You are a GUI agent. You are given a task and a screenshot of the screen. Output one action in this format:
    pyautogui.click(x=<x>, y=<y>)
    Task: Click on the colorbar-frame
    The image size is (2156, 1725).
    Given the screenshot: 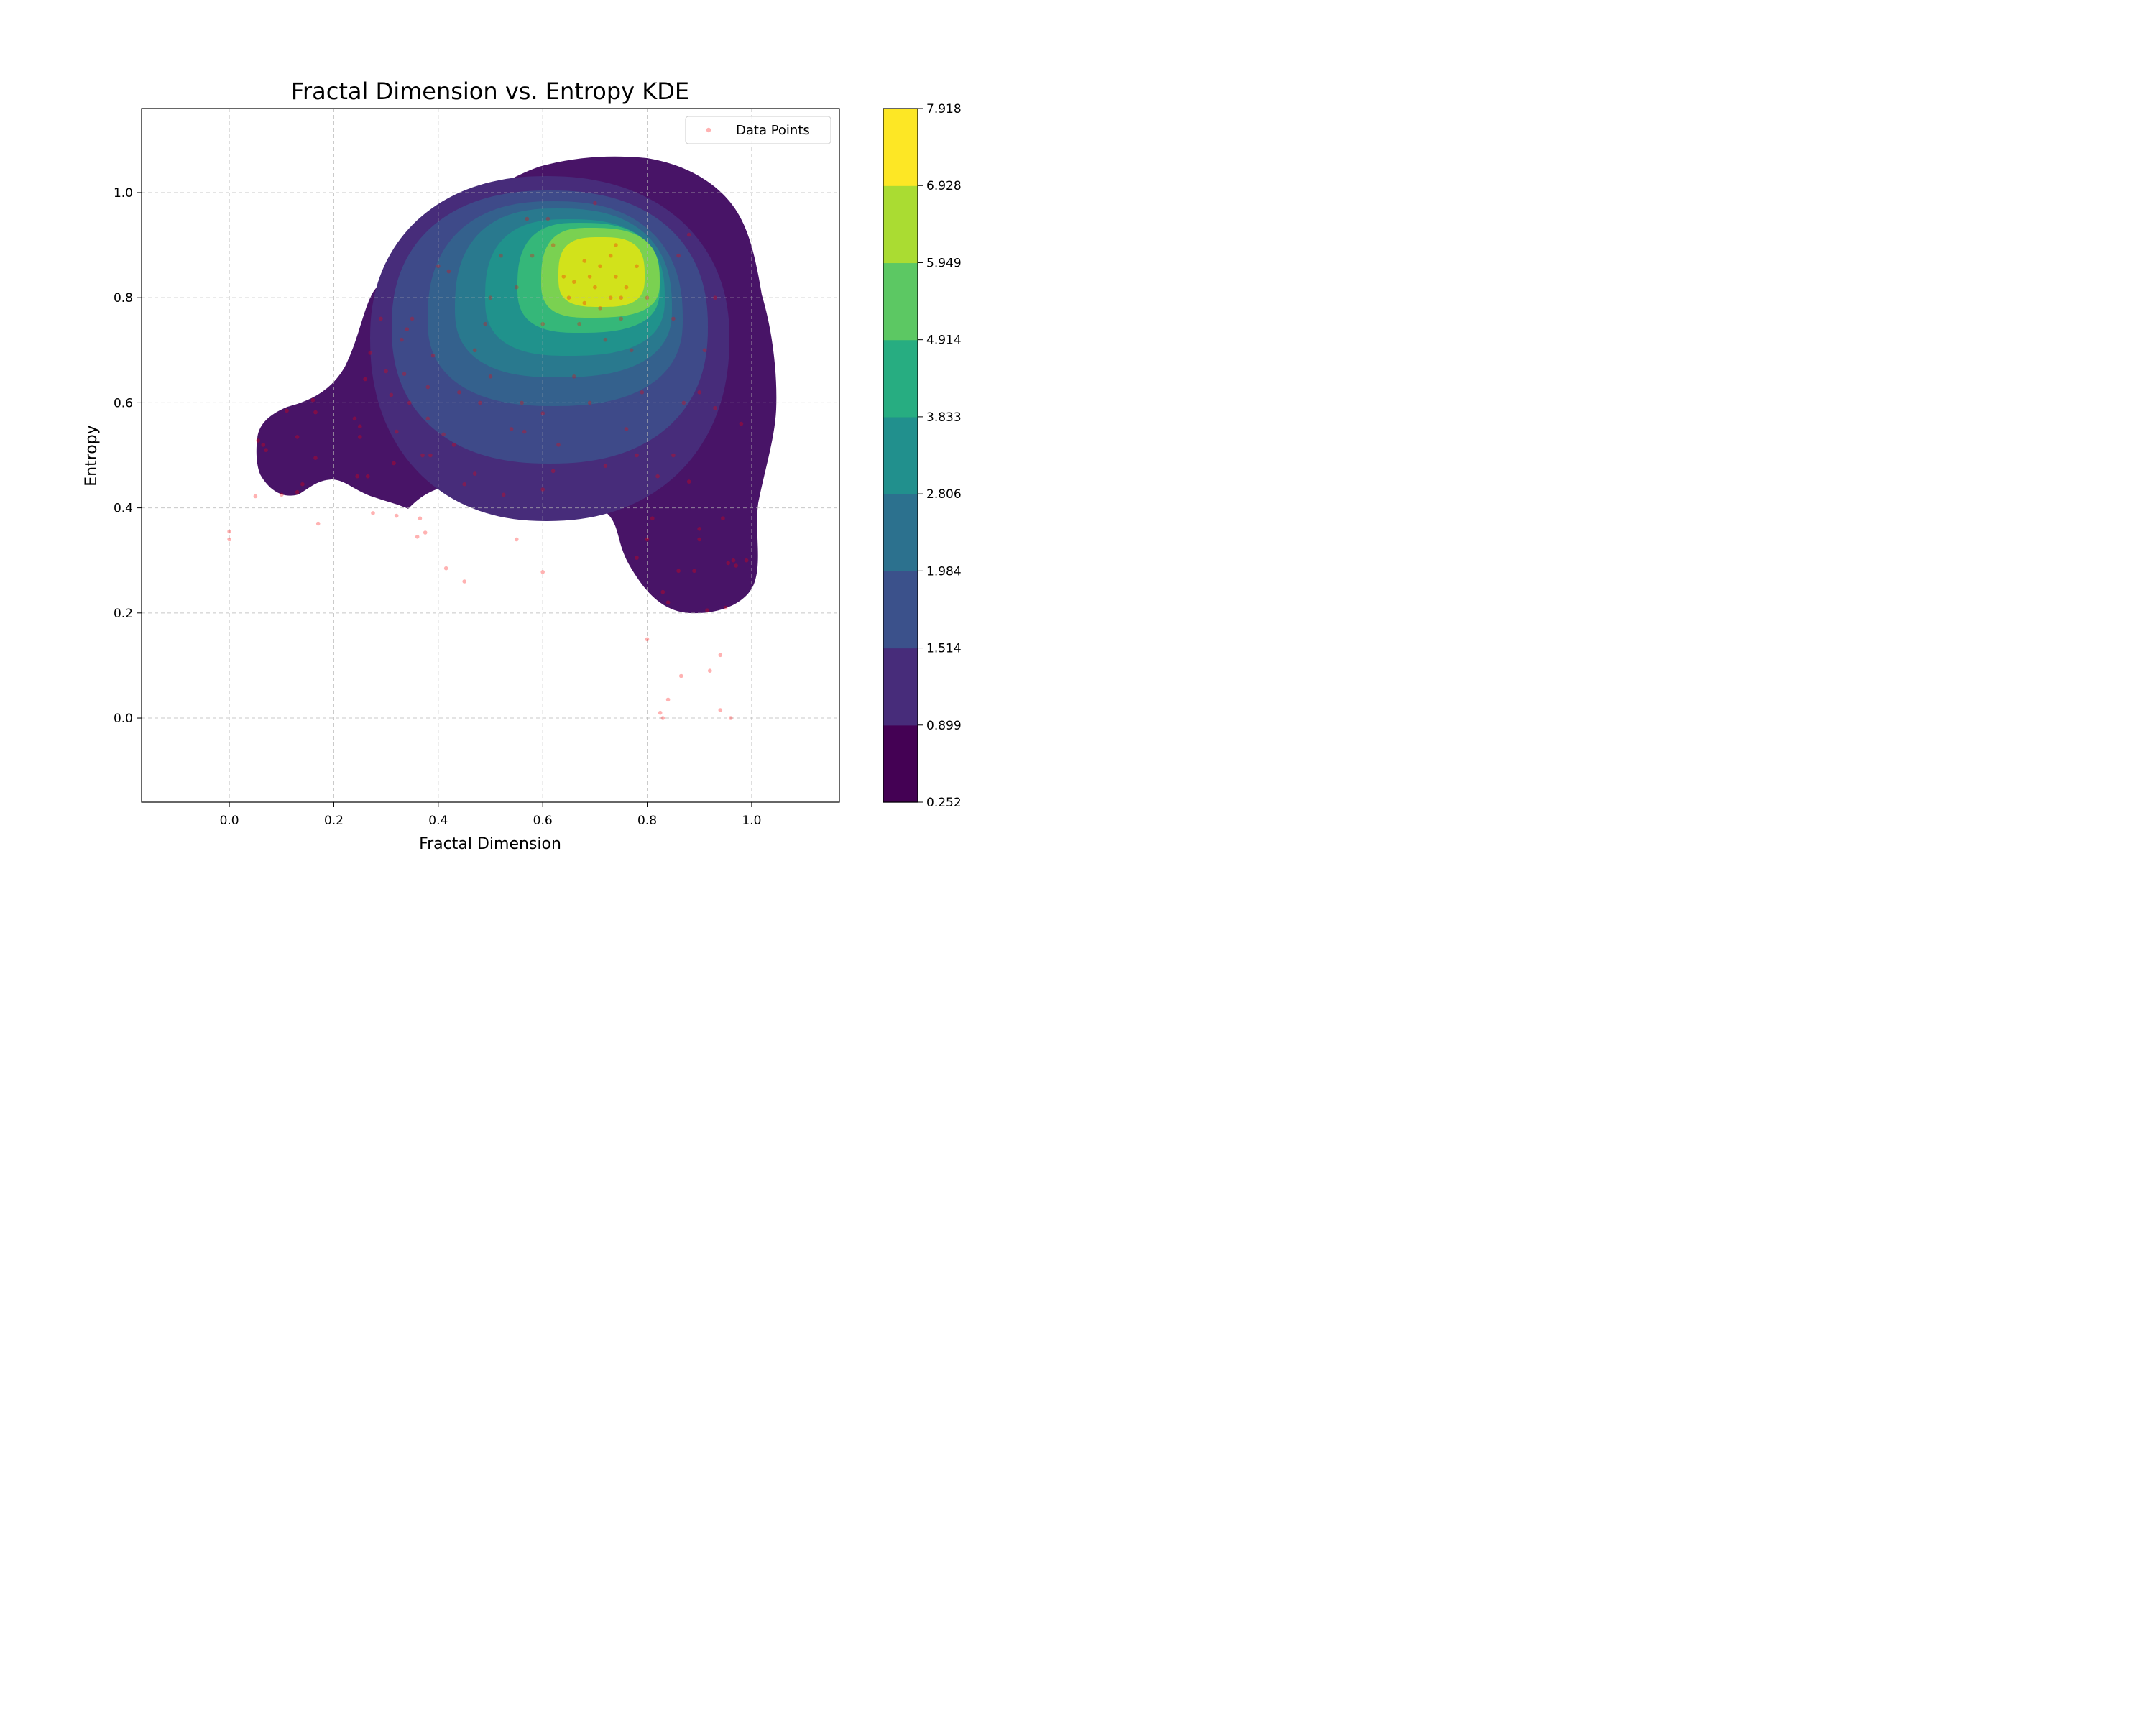 What is the action you would take?
    pyautogui.click(x=901, y=455)
    